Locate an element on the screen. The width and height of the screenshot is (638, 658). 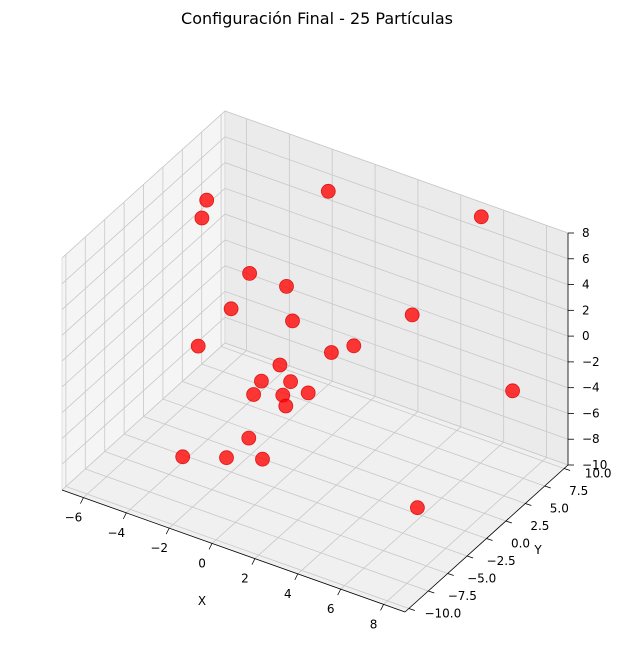
z-tick-label: −10 is located at coordinates (594, 465).